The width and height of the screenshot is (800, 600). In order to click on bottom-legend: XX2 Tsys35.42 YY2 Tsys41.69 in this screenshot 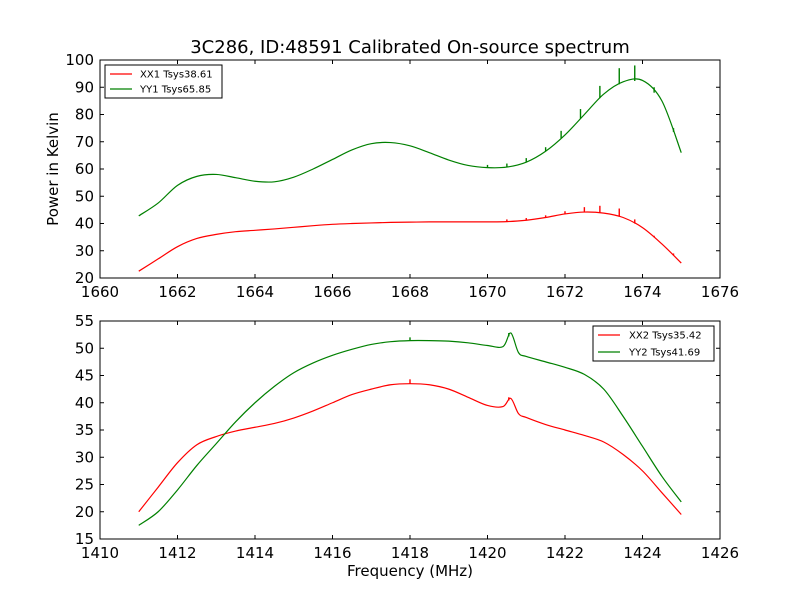, I will do `click(653, 343)`.